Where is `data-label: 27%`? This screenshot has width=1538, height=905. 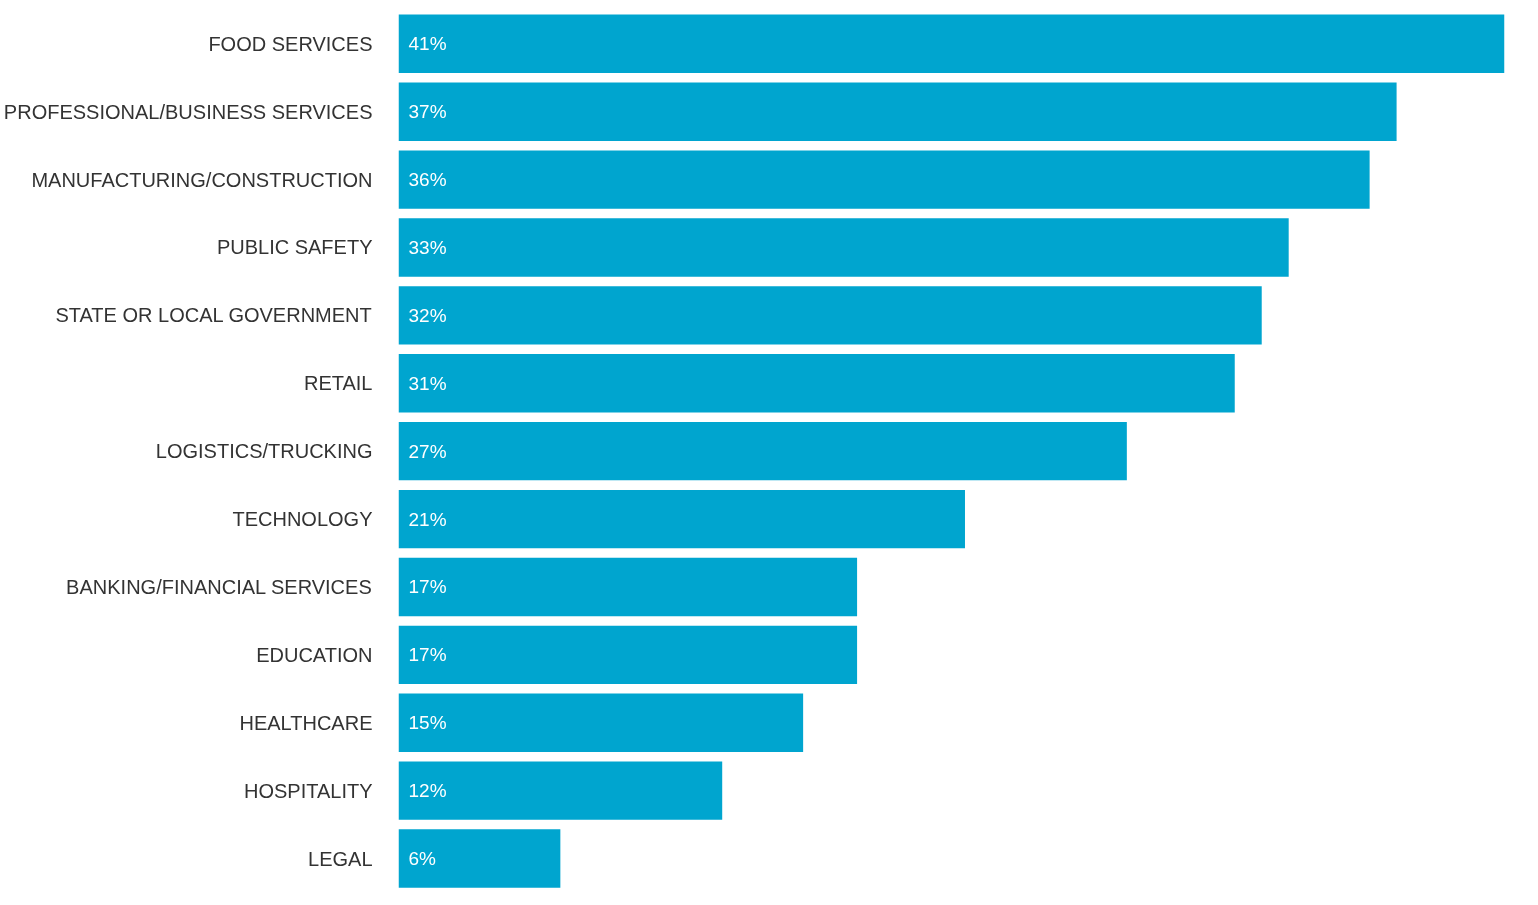 data-label: 27% is located at coordinates (427, 451).